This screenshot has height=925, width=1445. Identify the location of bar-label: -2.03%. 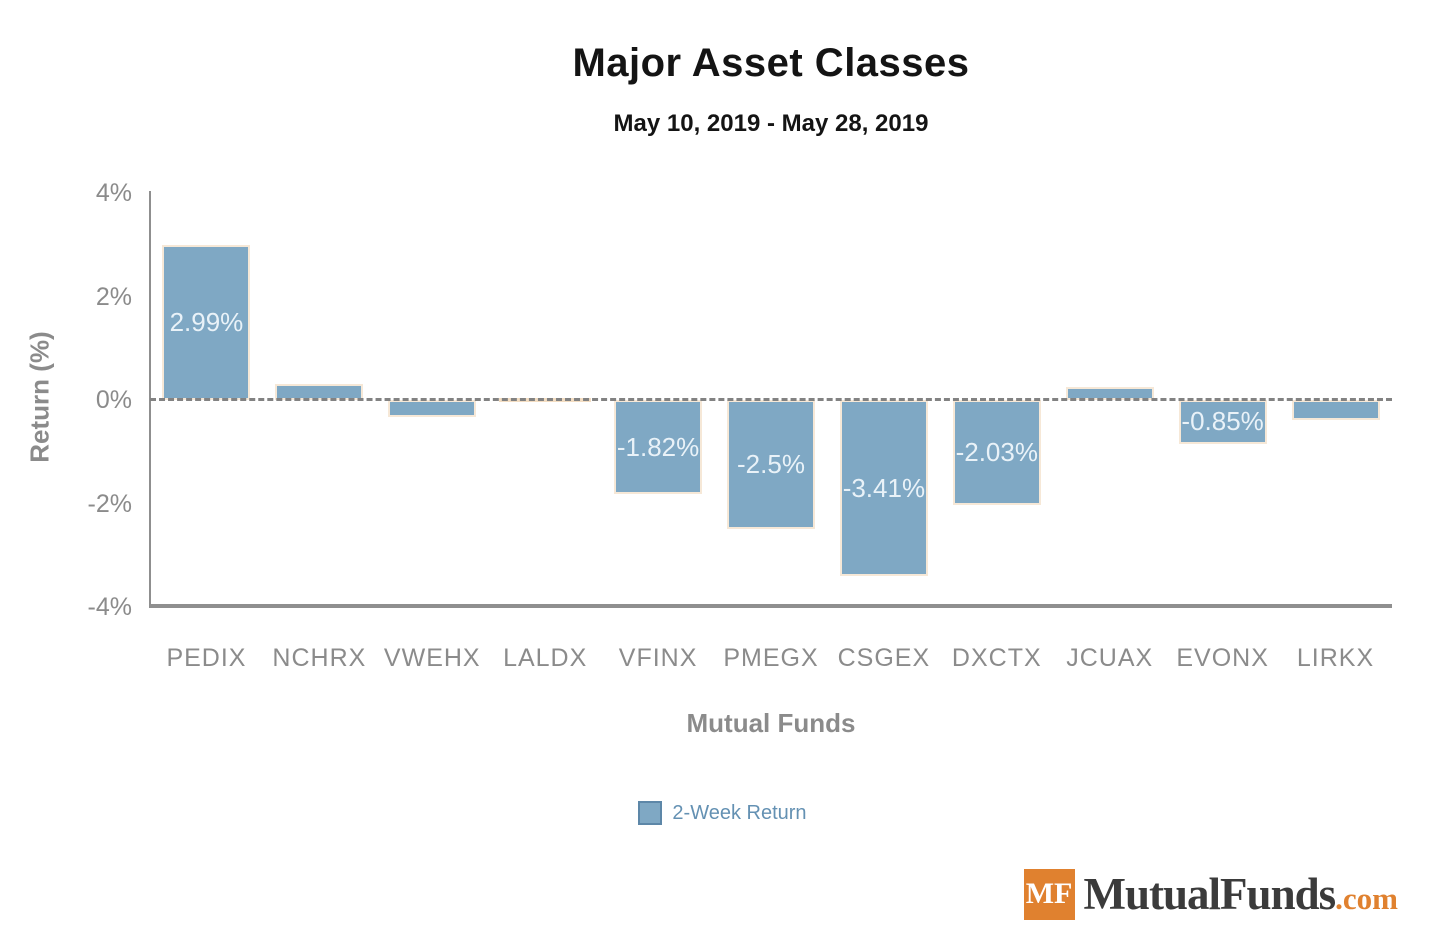
(996, 452).